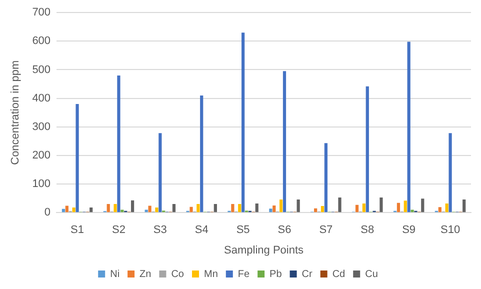  I want to click on legend-label: Zn, so click(146, 274).